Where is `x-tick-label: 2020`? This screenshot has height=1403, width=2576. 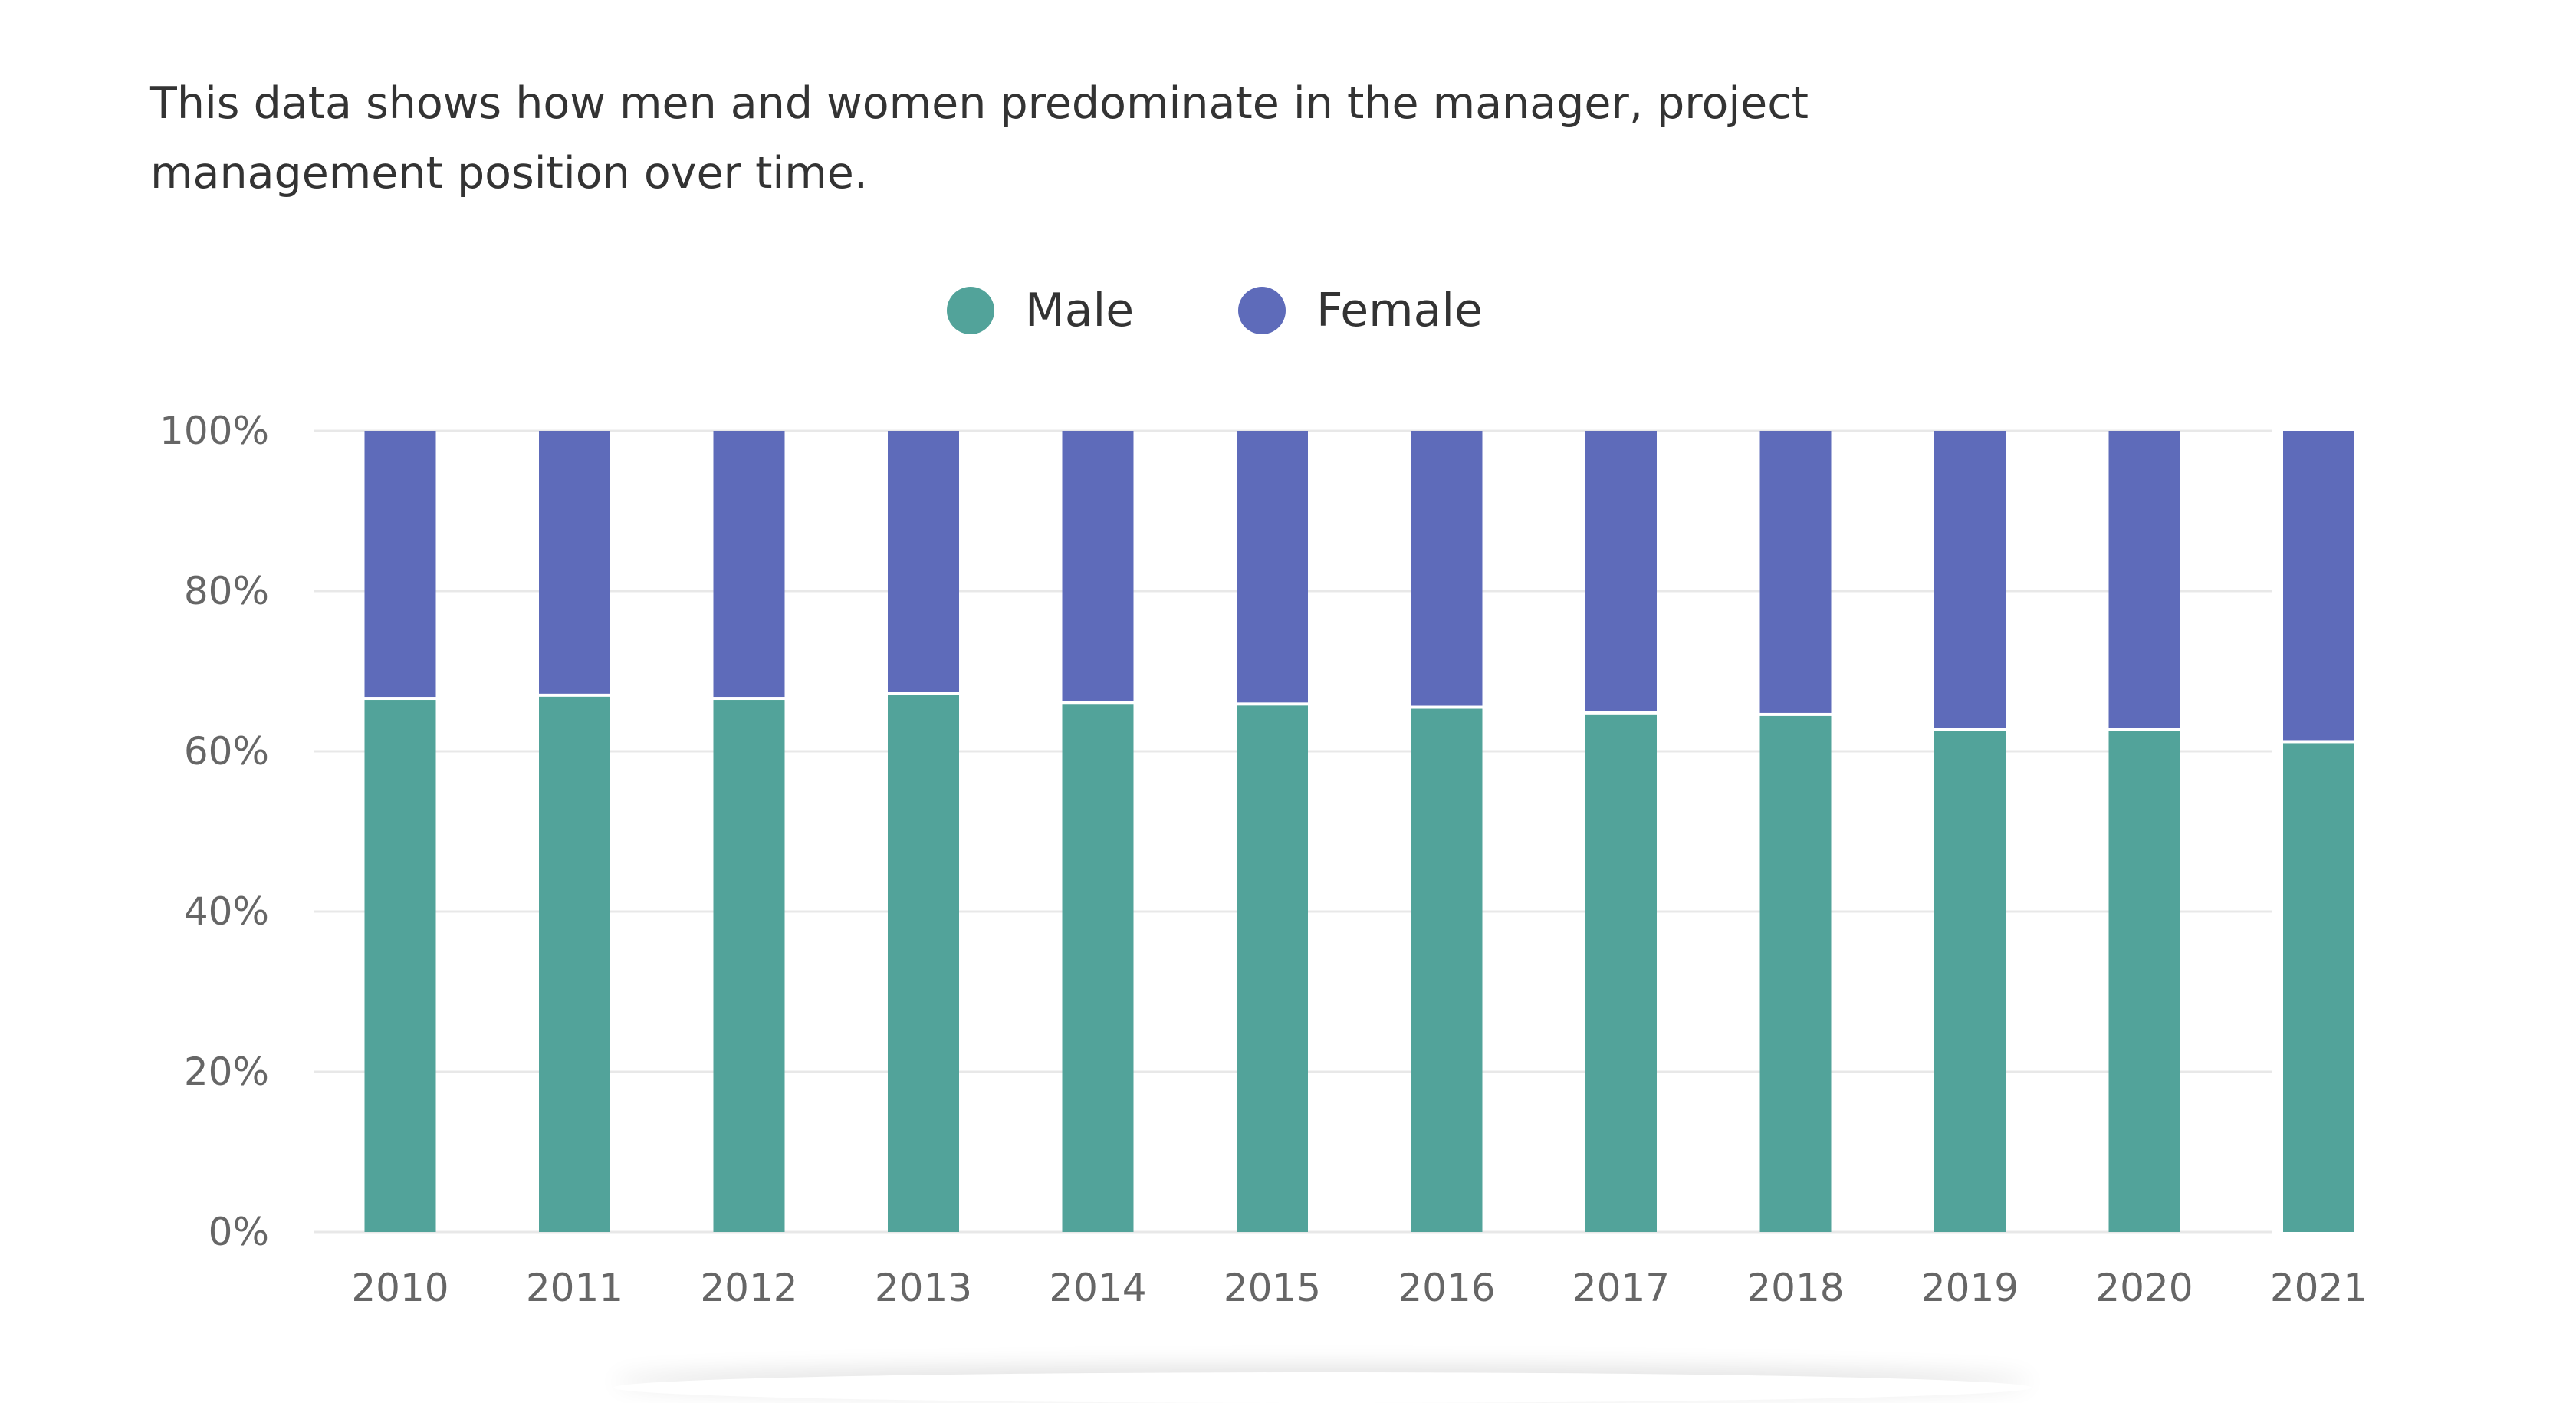
x-tick-label: 2020 is located at coordinates (2144, 1288).